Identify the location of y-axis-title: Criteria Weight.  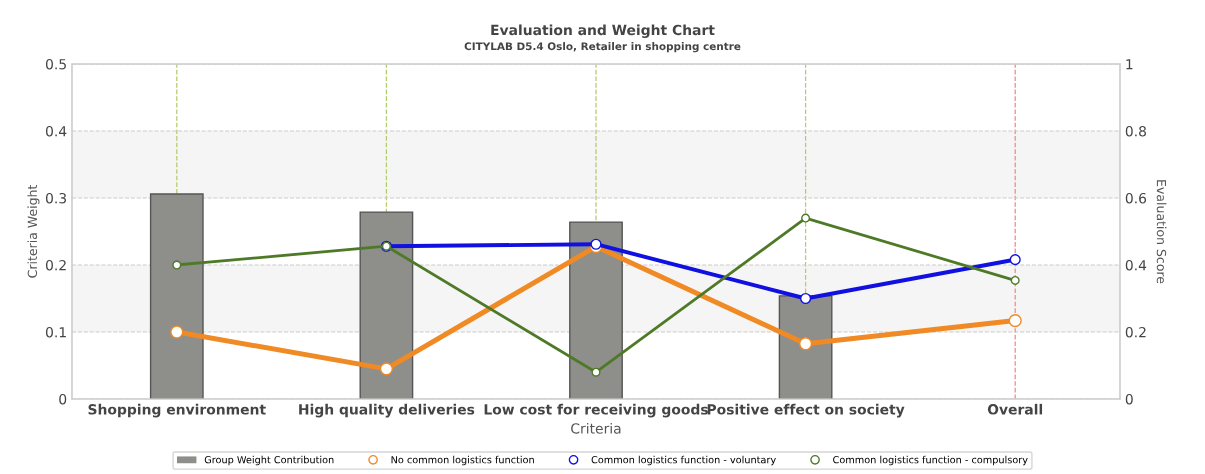
(33, 231).